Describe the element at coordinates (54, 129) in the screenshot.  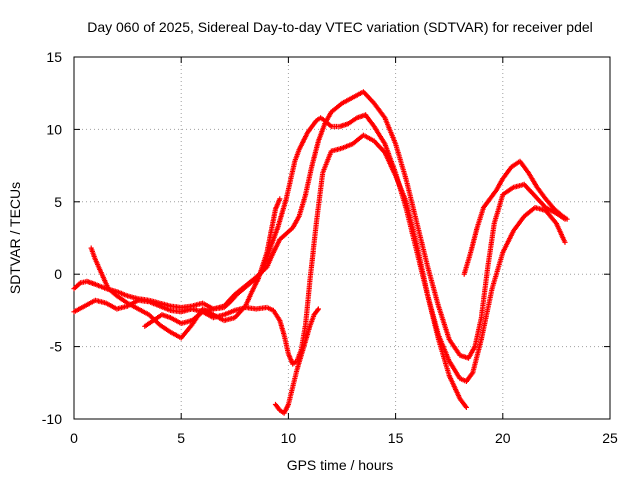
I see `y-tick-label: 10` at that location.